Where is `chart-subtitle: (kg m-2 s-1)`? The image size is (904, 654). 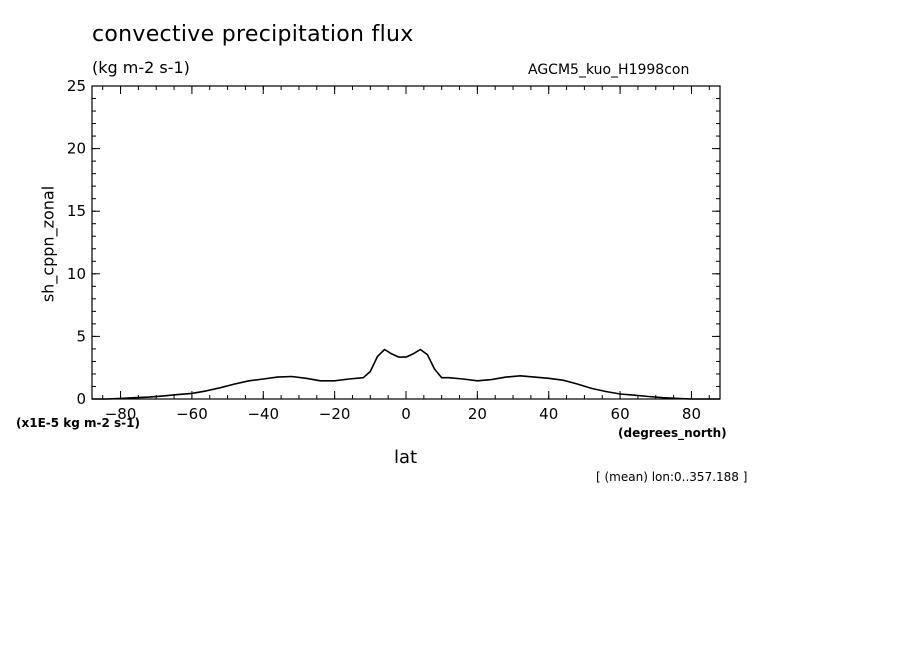 chart-subtitle: (kg m-2 s-1) is located at coordinates (141, 67).